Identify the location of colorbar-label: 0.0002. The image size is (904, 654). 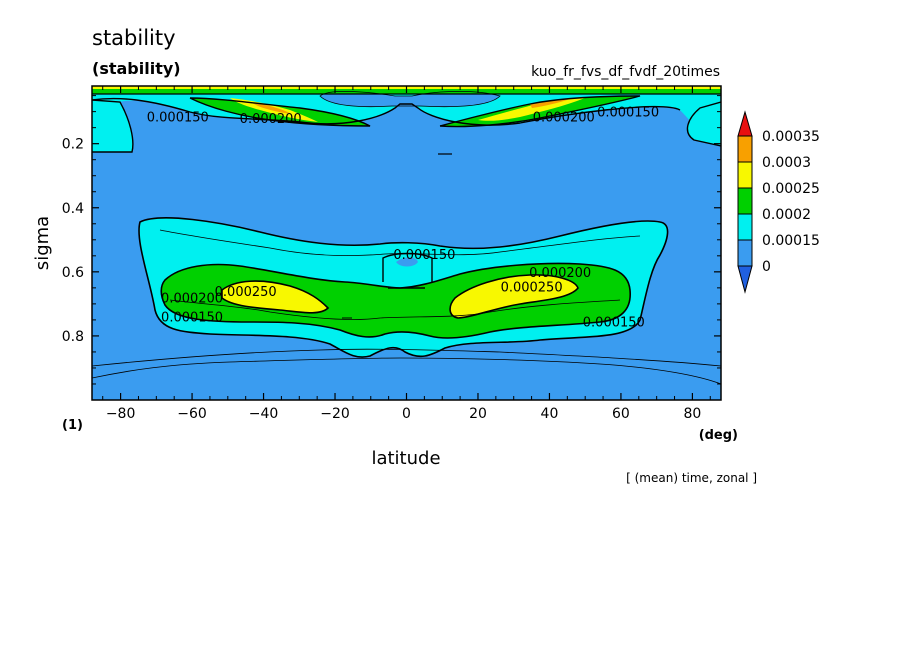
(786, 215).